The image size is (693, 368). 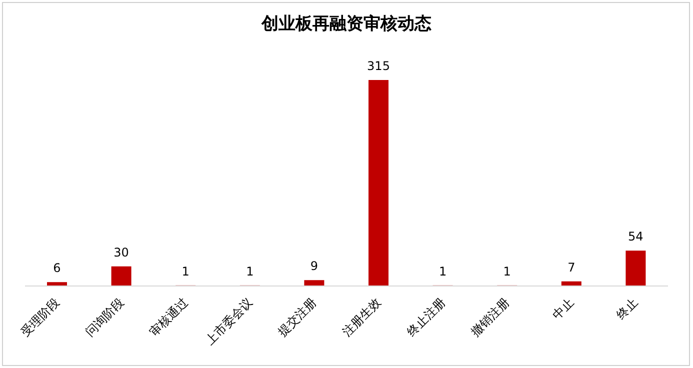 What do you see at coordinates (228, 321) in the screenshot?
I see `x-tick-label: 上市委会议` at bounding box center [228, 321].